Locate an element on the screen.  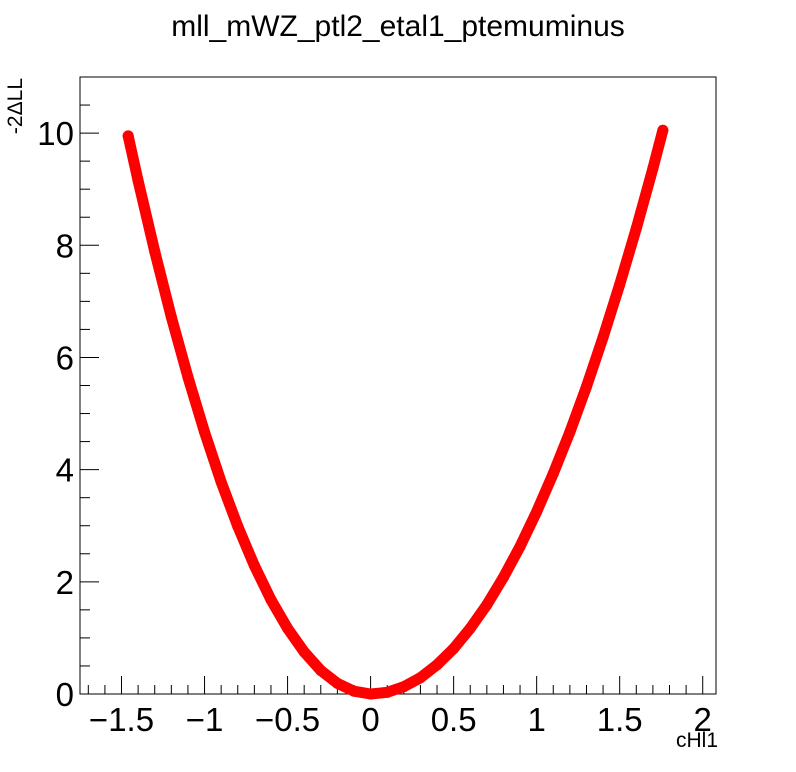
y-tick-label: 10 is located at coordinates (55, 133).